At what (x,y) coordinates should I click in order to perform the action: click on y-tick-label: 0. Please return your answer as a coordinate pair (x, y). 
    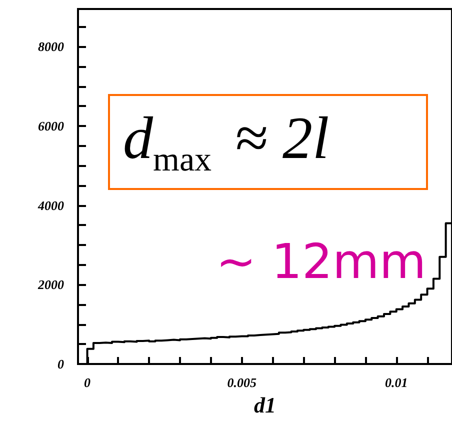
    Looking at the image, I should click on (61, 364).